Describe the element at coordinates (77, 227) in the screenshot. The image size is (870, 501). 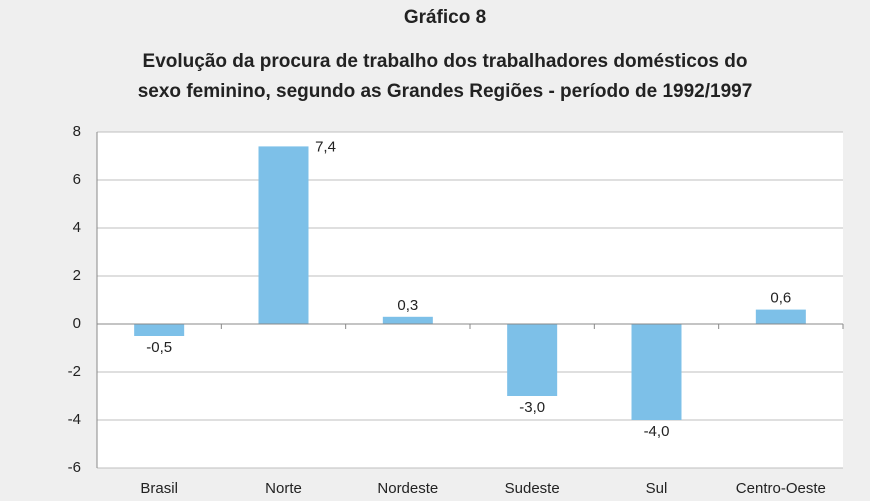
I see `y-tick-label: 4` at that location.